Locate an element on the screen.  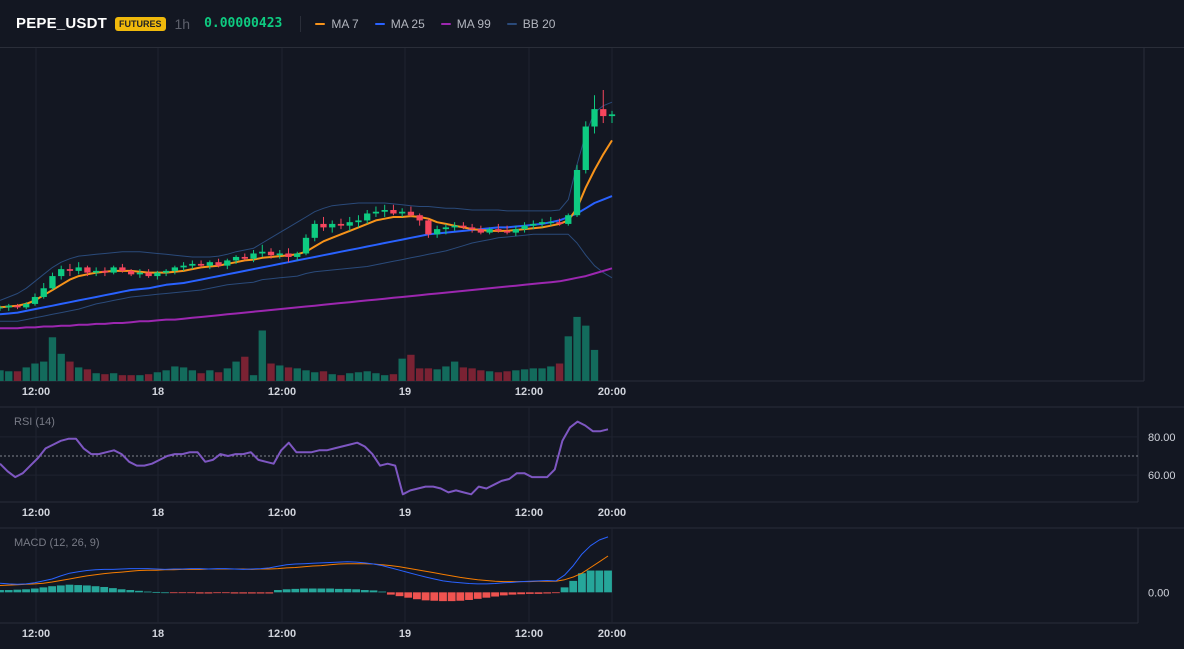
legend-item-ma-99: MA 99 is located at coordinates (465, 24).